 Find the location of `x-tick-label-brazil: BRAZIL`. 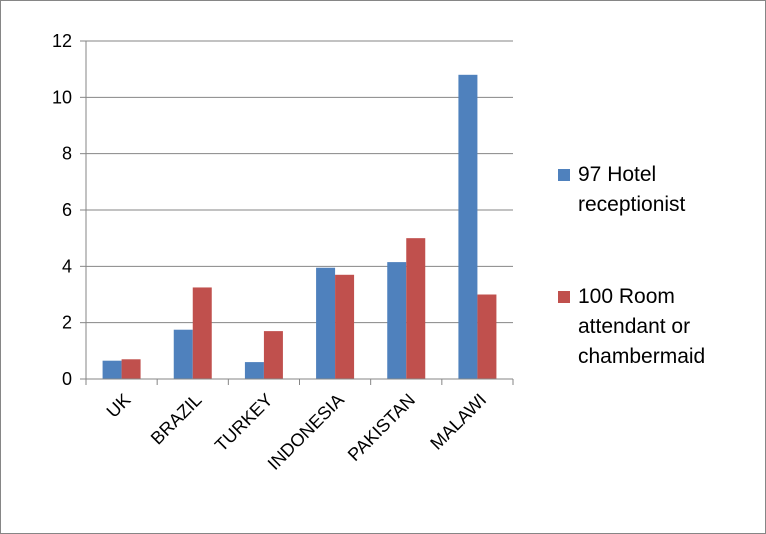

x-tick-label-brazil: BRAZIL is located at coordinates (176, 419).